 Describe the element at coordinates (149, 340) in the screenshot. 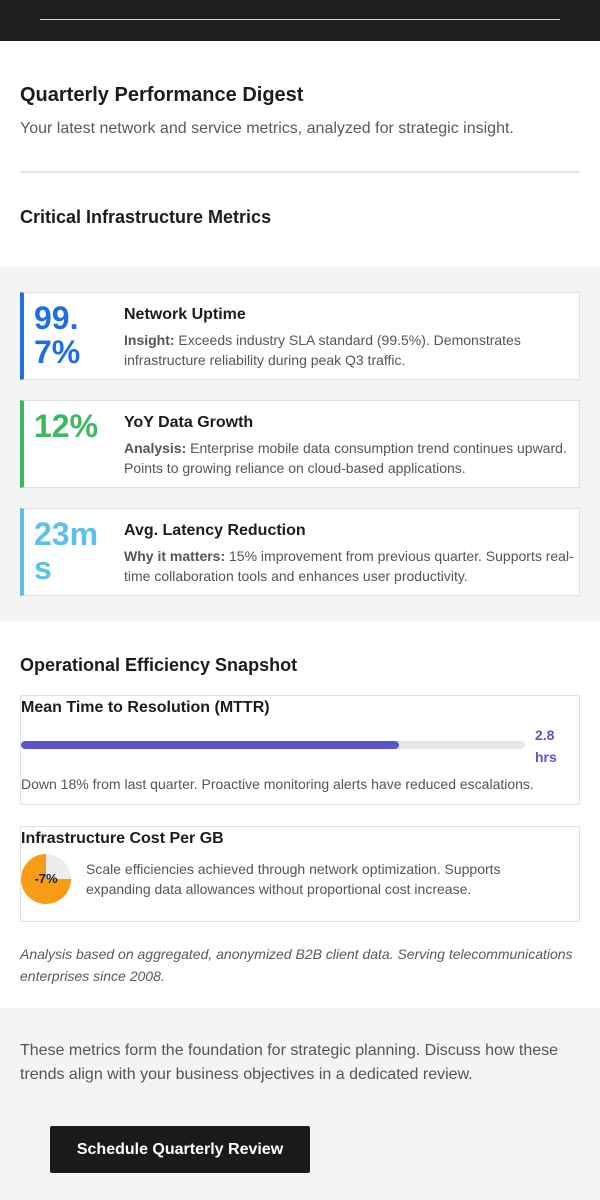

I see `metric-lead: Insight:` at that location.